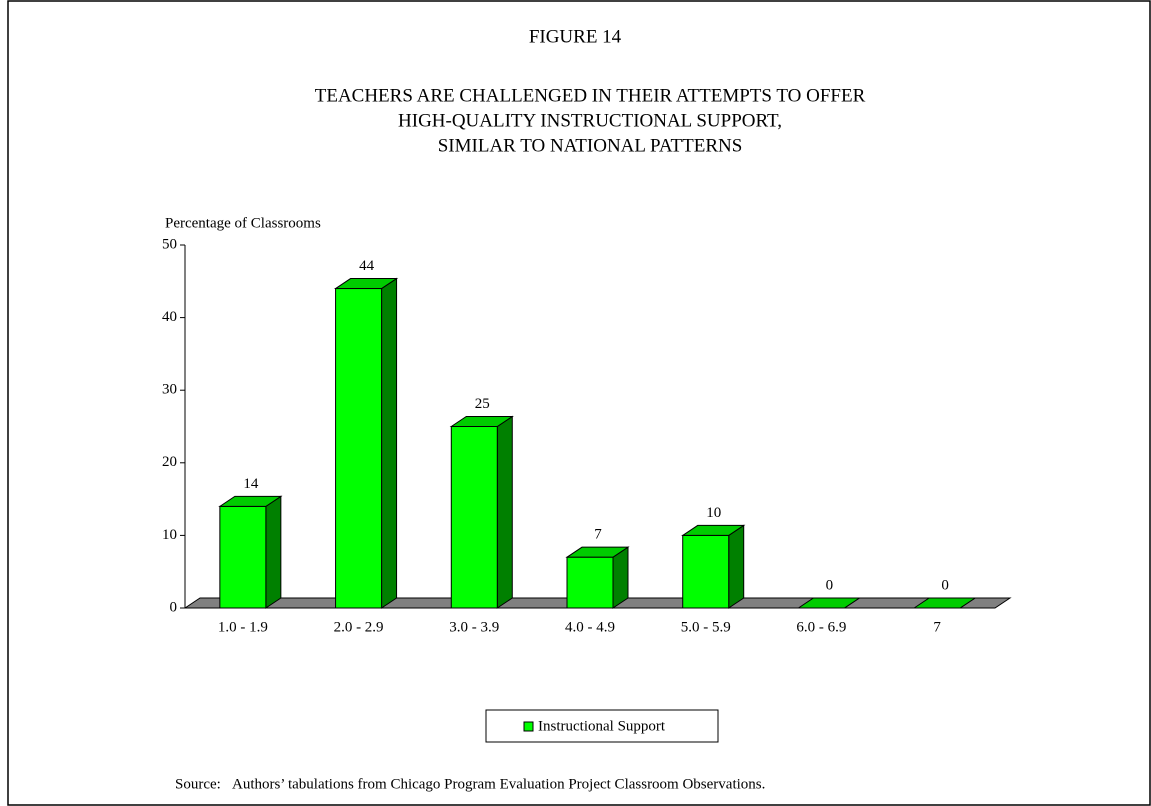 This screenshot has width=1151, height=806. I want to click on source-label: Source:, so click(198, 784).